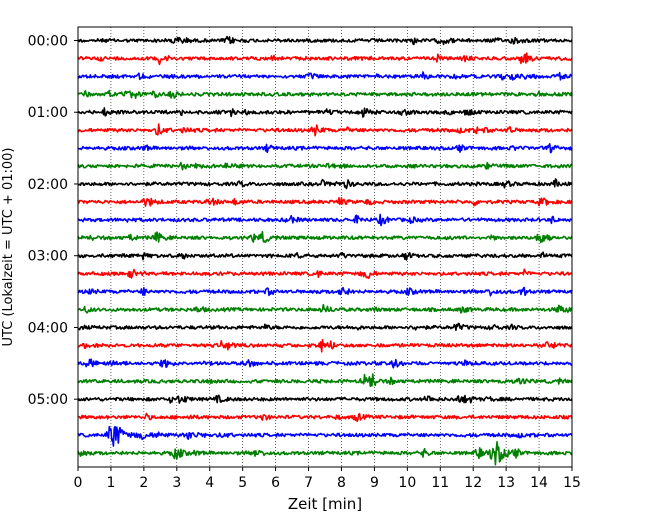 This screenshot has width=650, height=520. I want to click on x-tick-label: 2, so click(143, 483).